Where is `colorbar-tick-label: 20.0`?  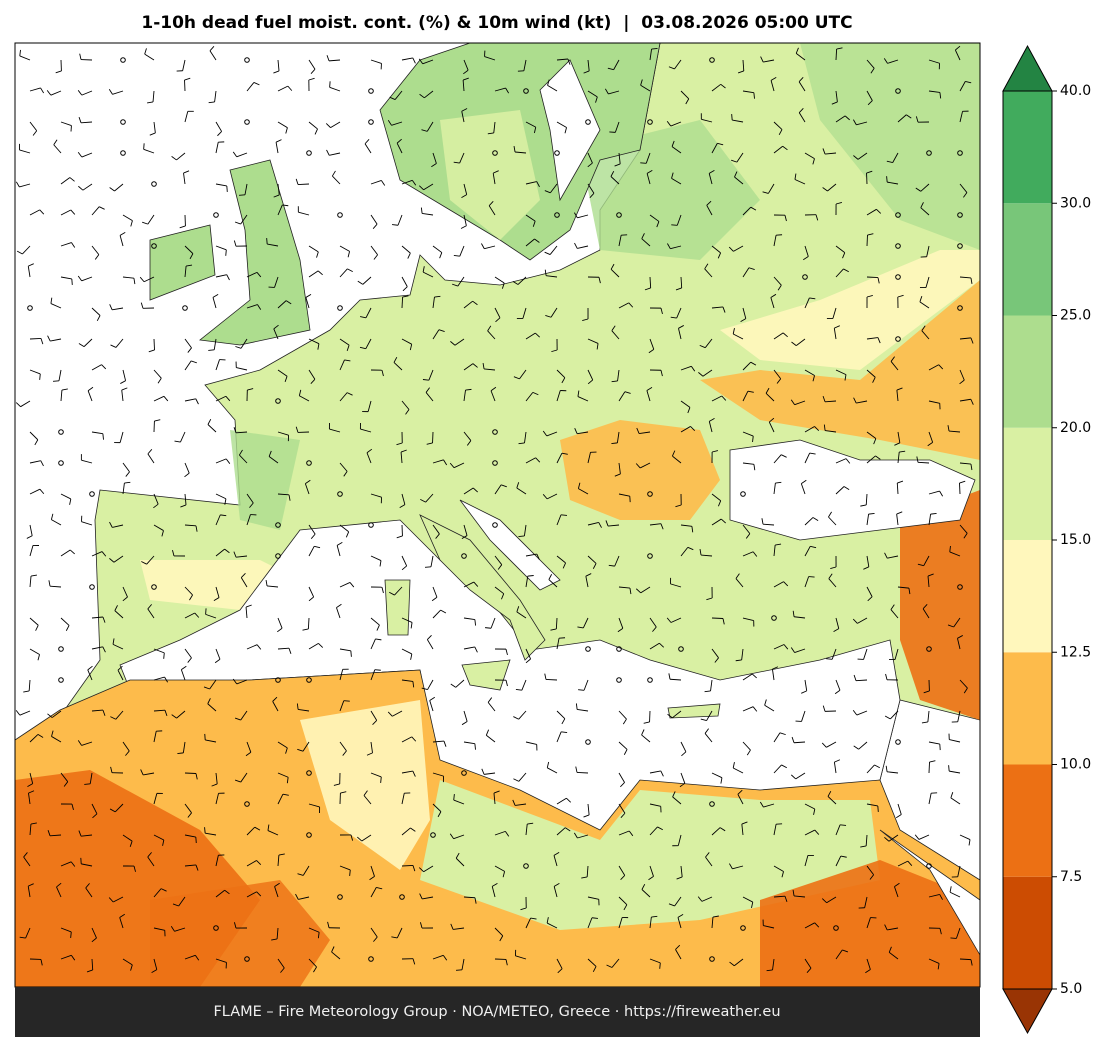 colorbar-tick-label: 20.0 is located at coordinates (1075, 428).